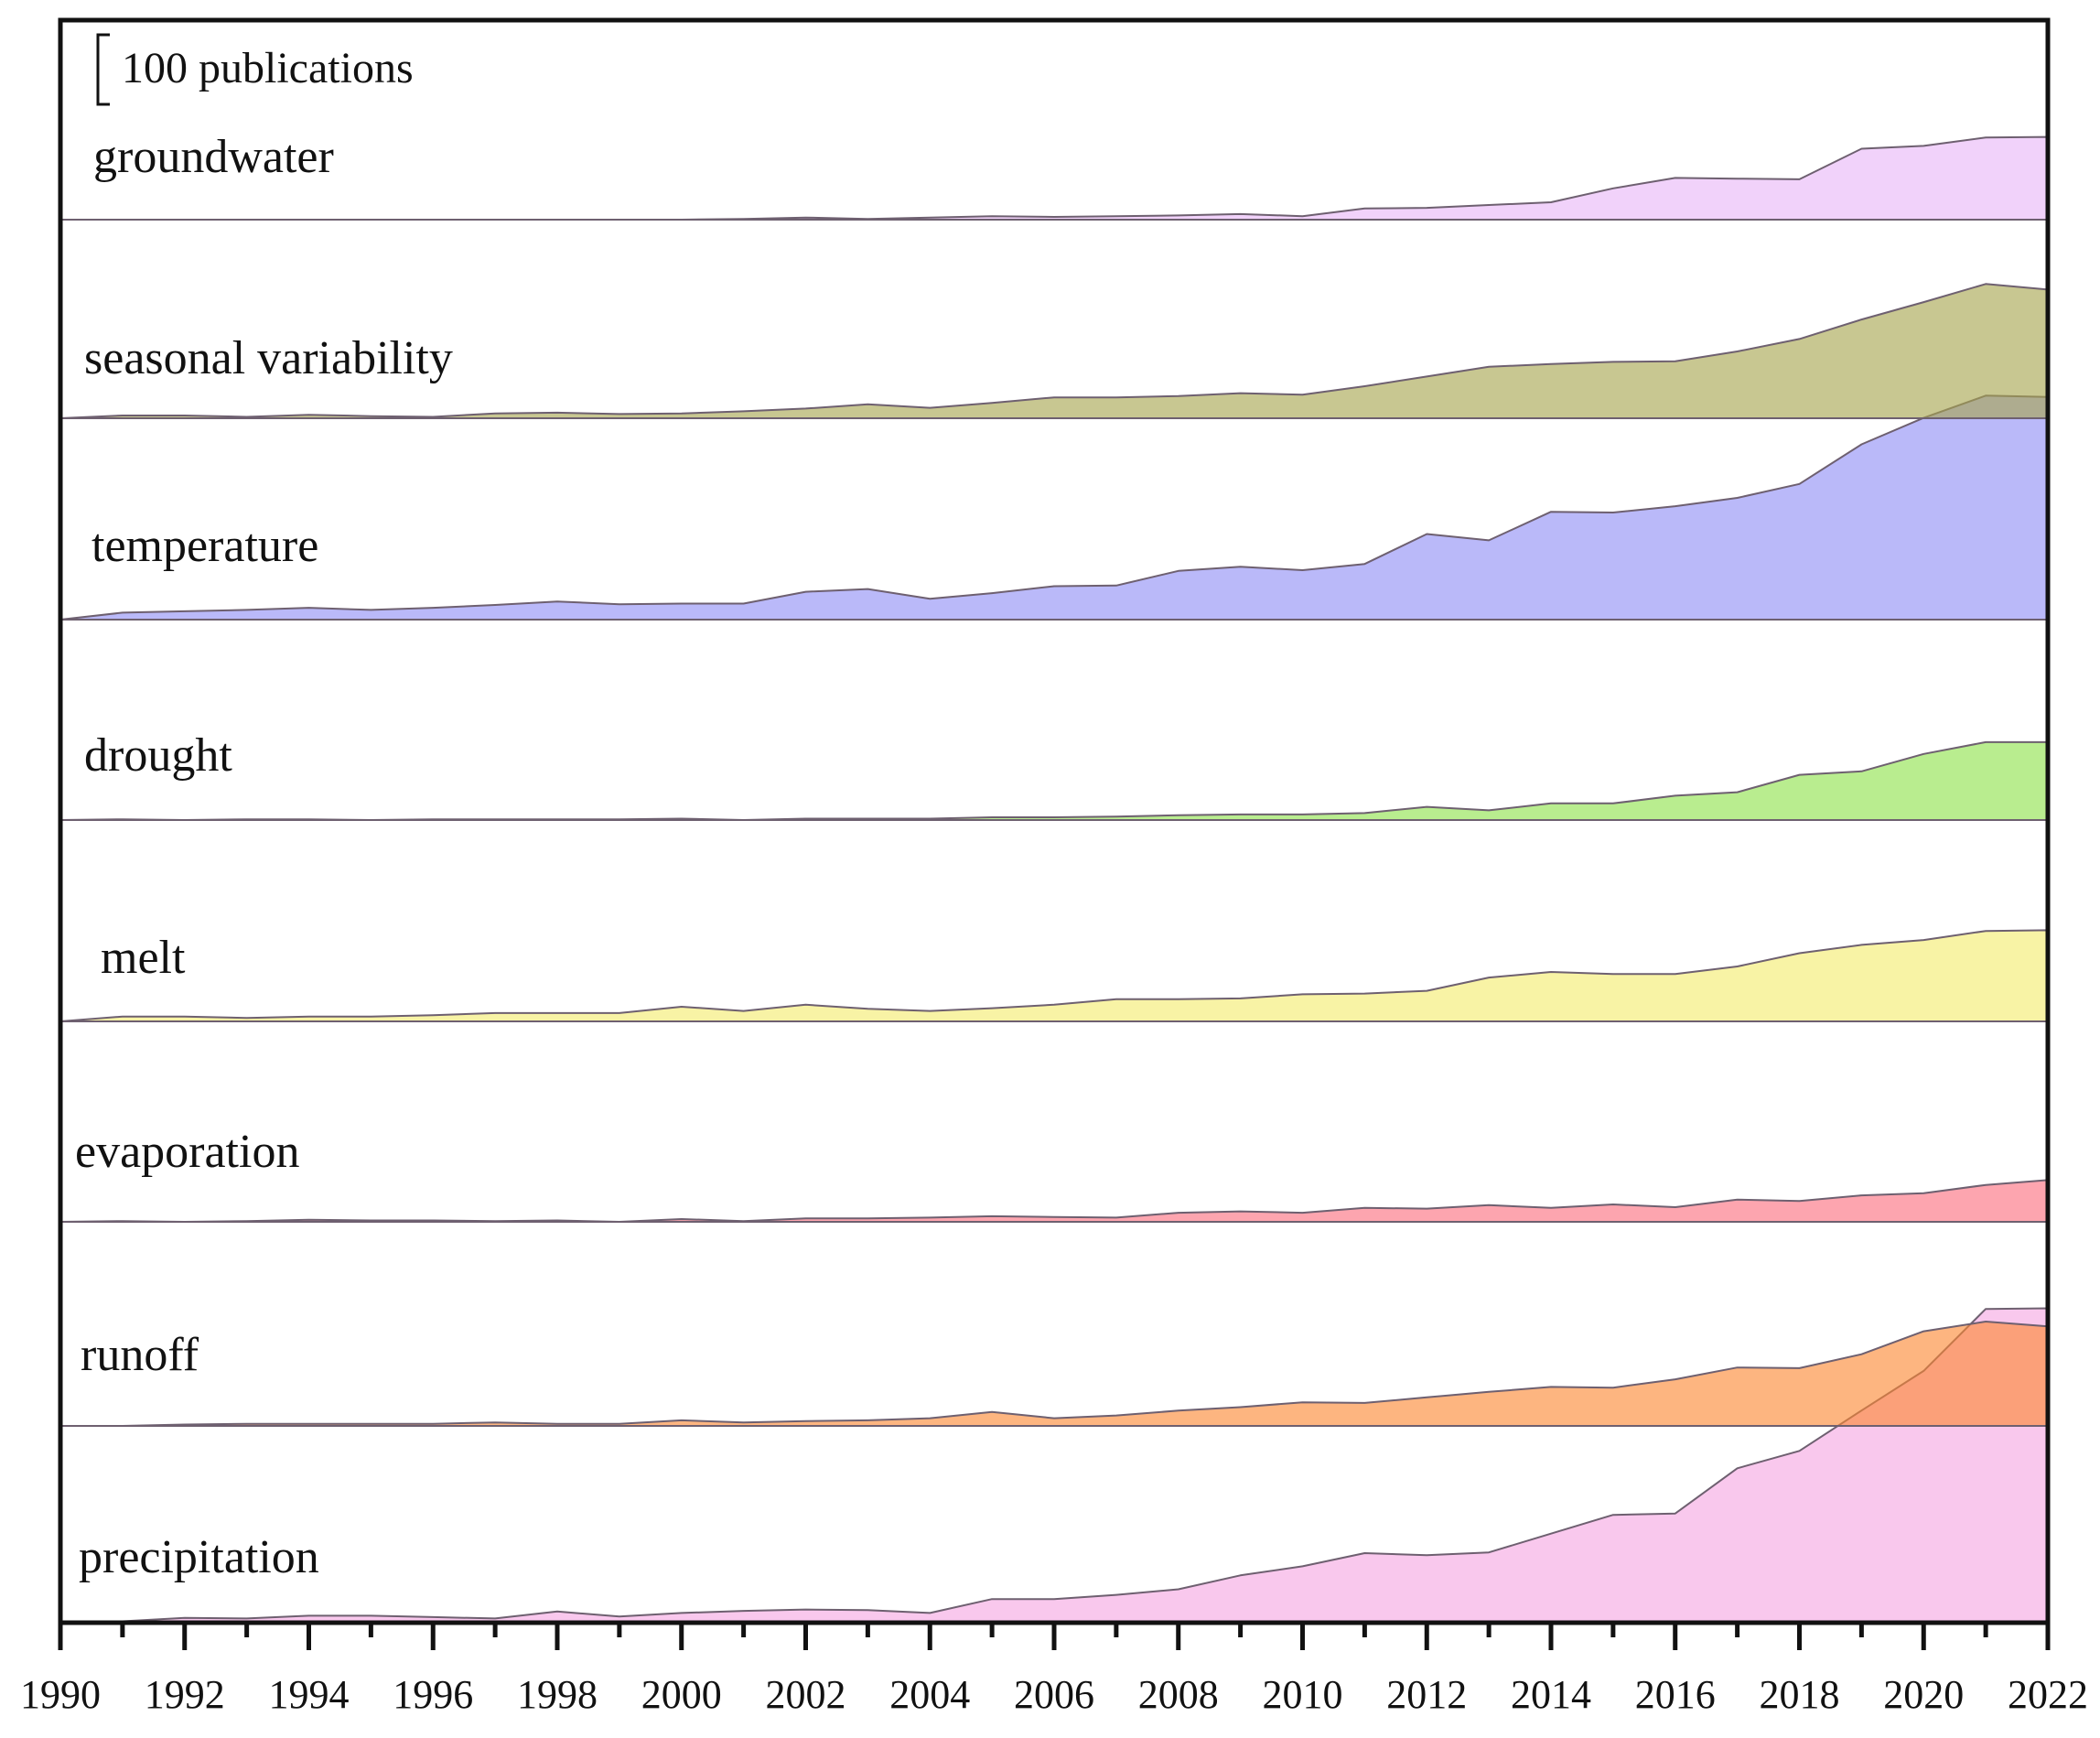 Image resolution: width=2100 pixels, height=1738 pixels. Describe the element at coordinates (2048, 1694) in the screenshot. I see `x-tick-label: 2022` at that location.